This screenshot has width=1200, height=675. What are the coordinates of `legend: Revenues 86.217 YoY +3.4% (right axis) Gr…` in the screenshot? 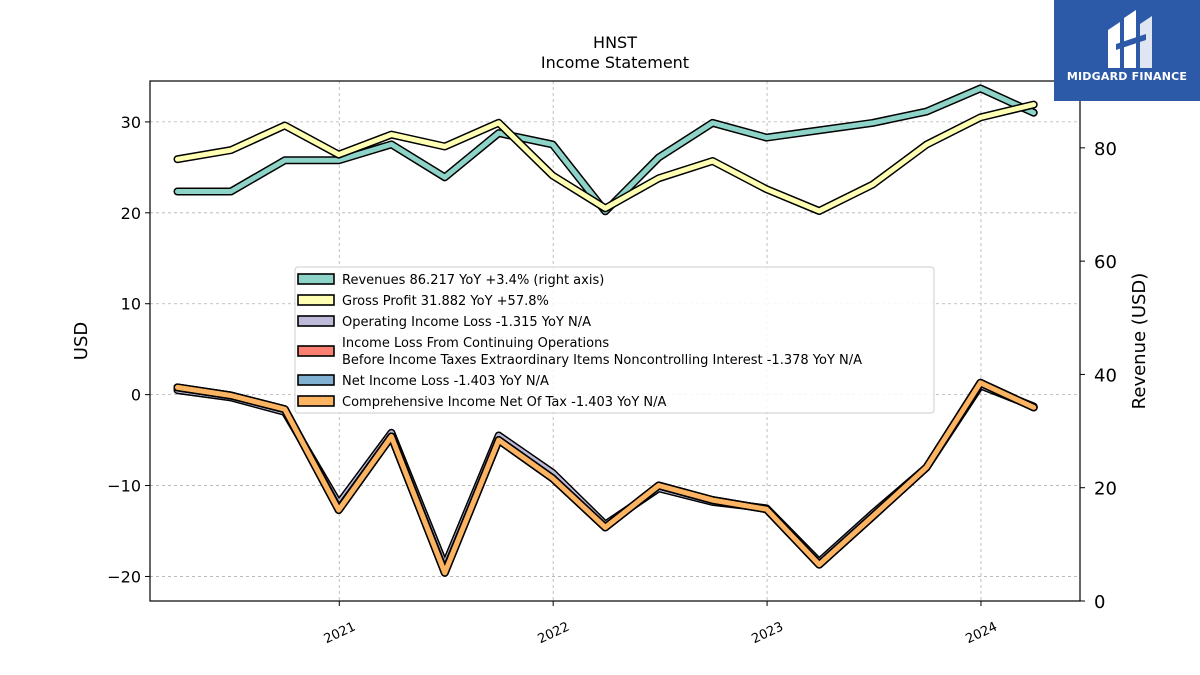 It's located at (614, 340).